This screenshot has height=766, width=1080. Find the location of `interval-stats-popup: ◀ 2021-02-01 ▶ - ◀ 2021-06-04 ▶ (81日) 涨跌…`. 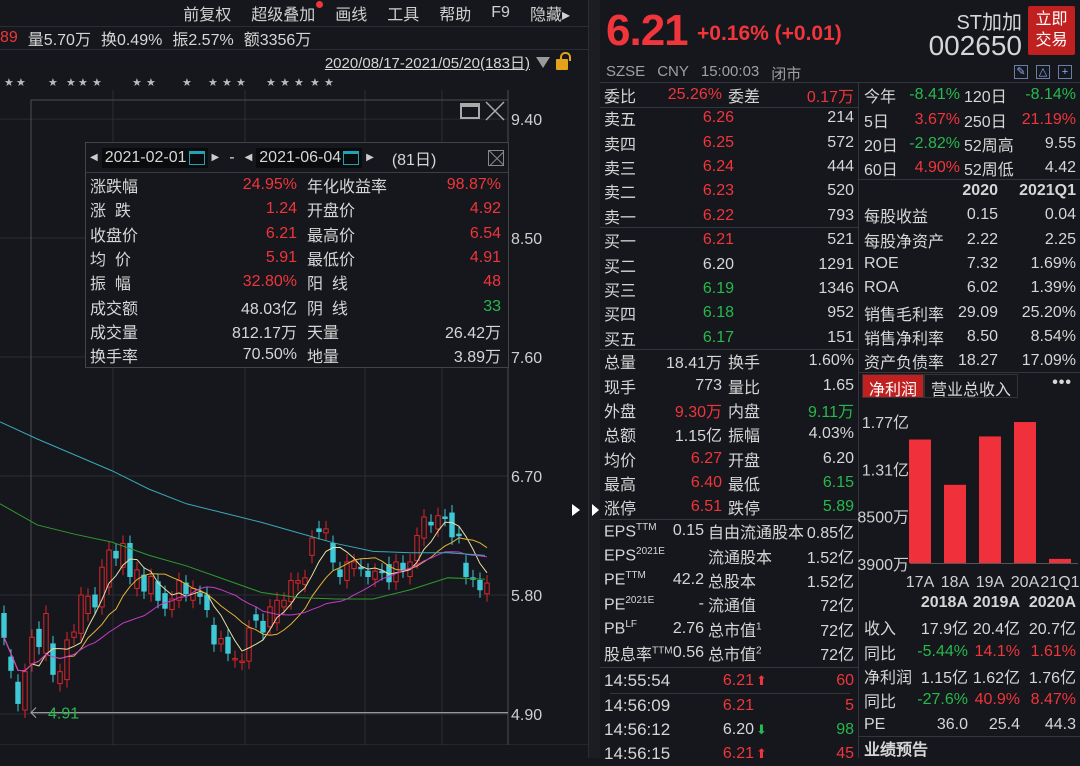

interval-stats-popup: ◀ 2021-02-01 ▶ - ◀ 2021-06-04 ▶ (81日) 涨跌… is located at coordinates (297, 255).